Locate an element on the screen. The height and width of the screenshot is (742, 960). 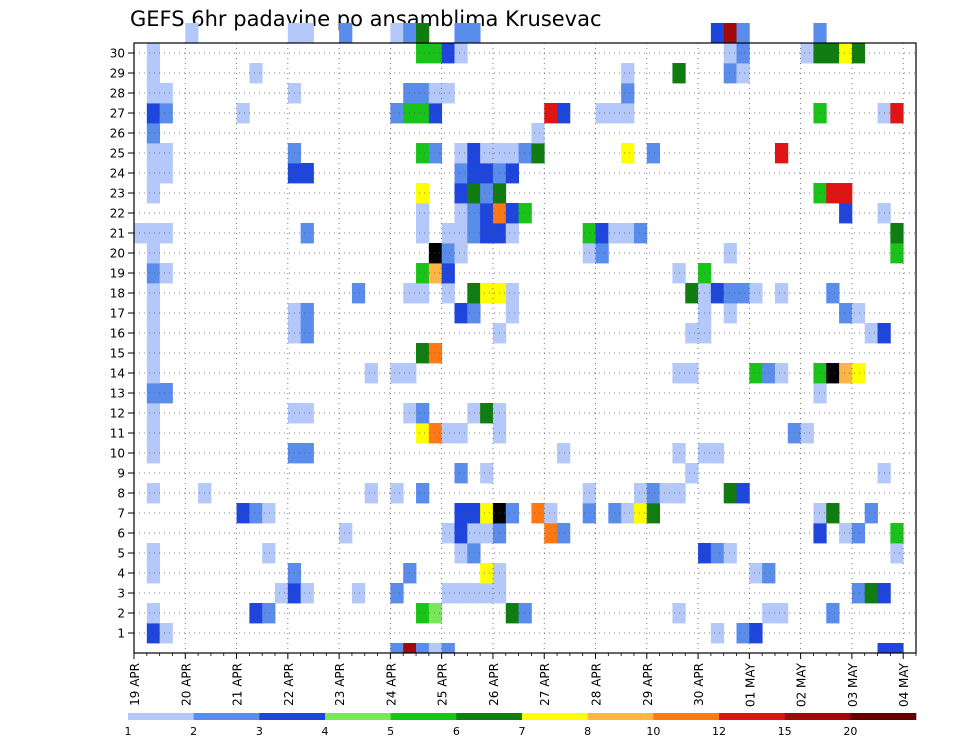
colorbar-label: 1 is located at coordinates (128, 731).